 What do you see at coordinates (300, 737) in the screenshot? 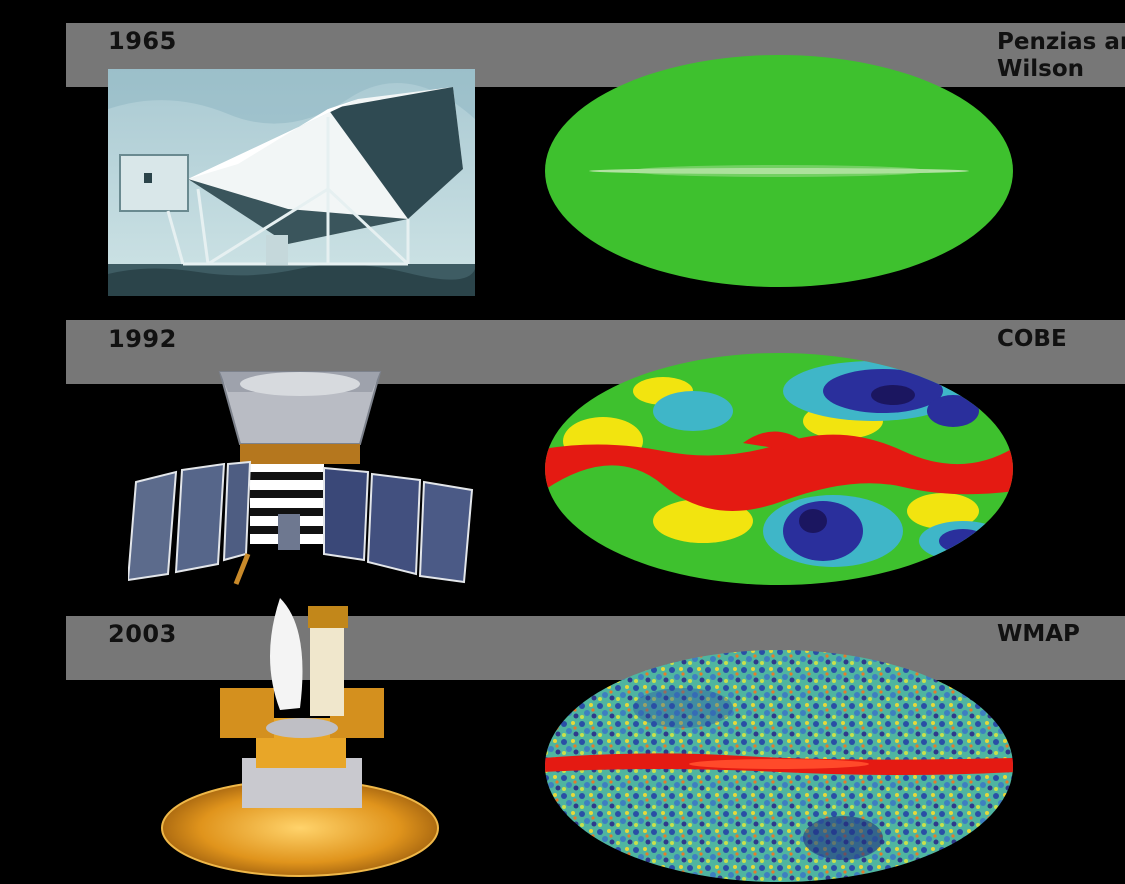
I see `wmap-satellite` at bounding box center [300, 737].